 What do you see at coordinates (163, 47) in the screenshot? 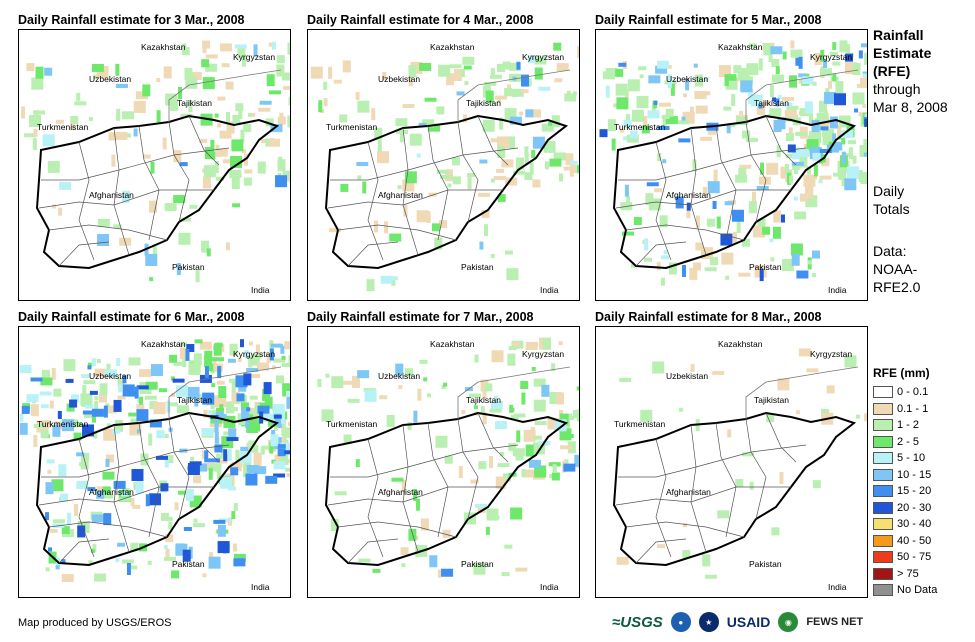
I see `country-label-kazakhstan: Kazakhstan` at bounding box center [163, 47].